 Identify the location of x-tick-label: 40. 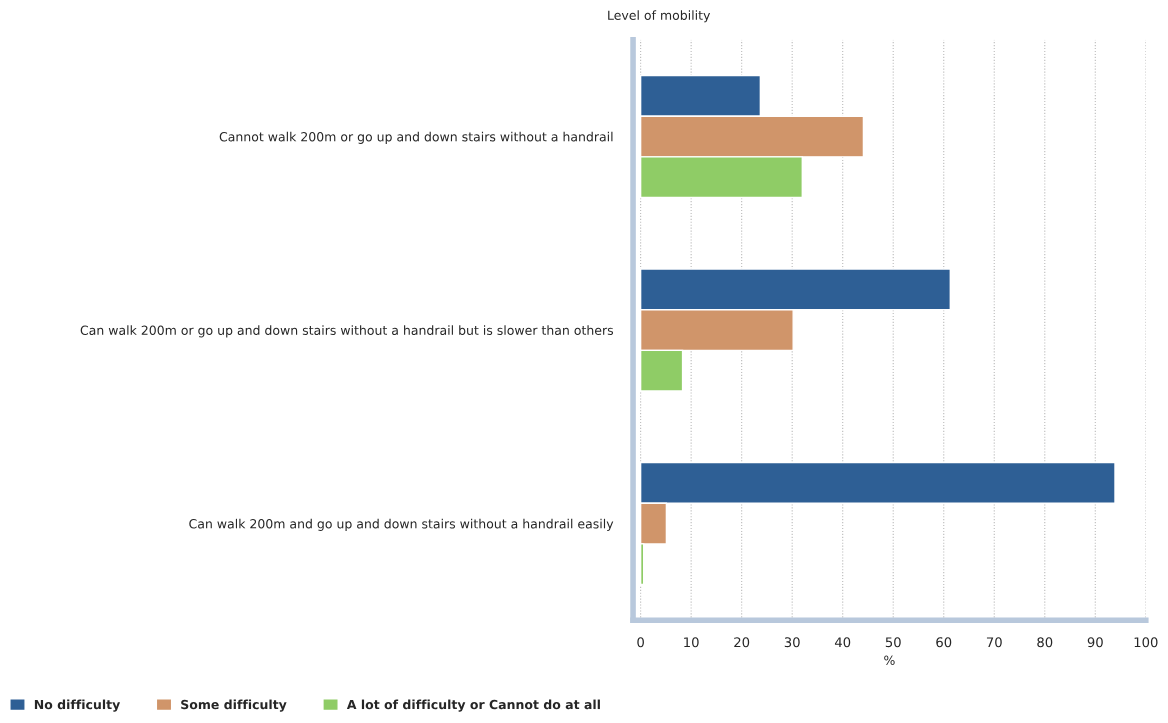
(842, 642).